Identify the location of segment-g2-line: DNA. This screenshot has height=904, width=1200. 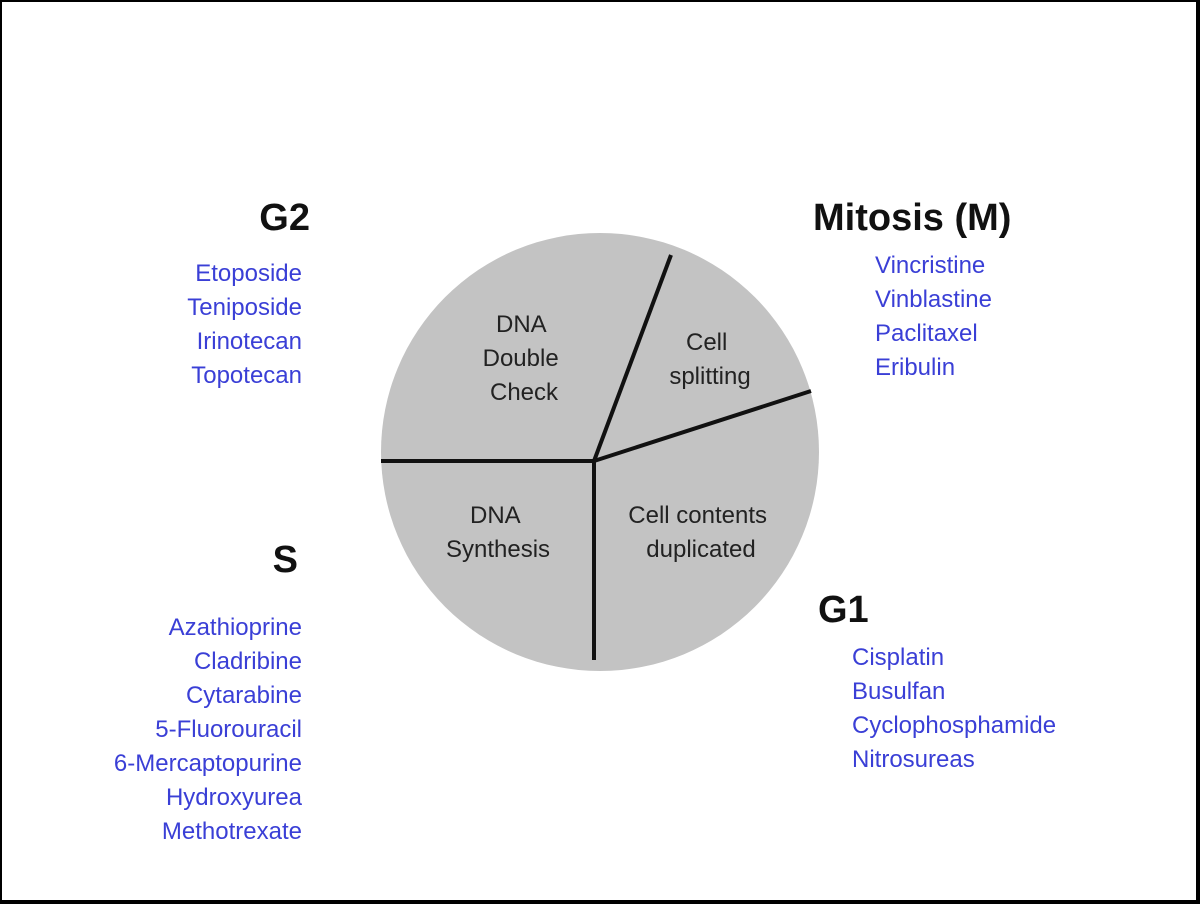
(521, 324).